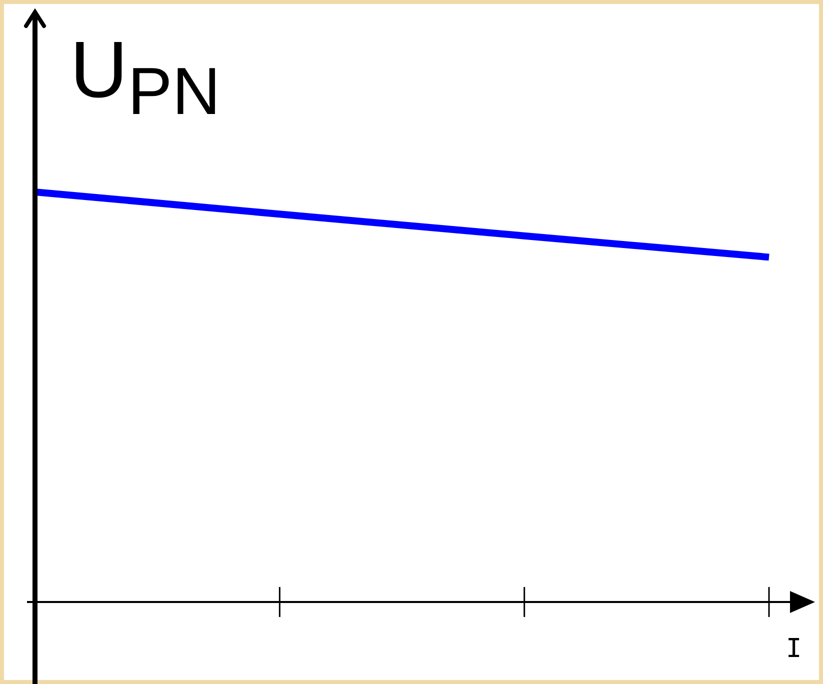 The height and width of the screenshot is (684, 823). I want to click on x-axis-title: I, so click(794, 649).